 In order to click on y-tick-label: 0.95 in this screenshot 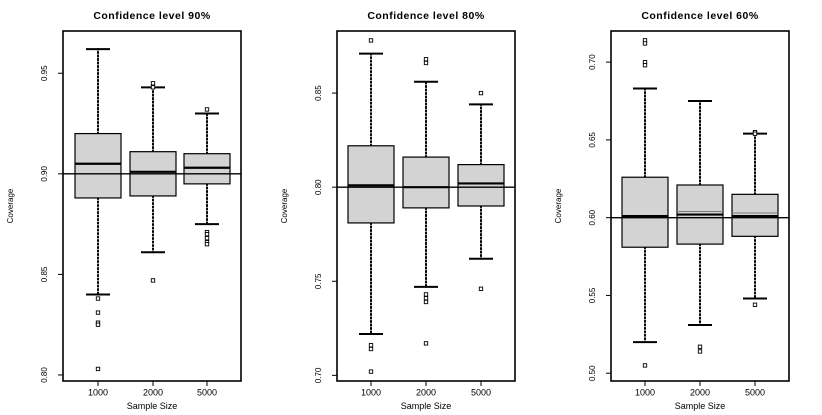, I will do `click(44, 73)`.